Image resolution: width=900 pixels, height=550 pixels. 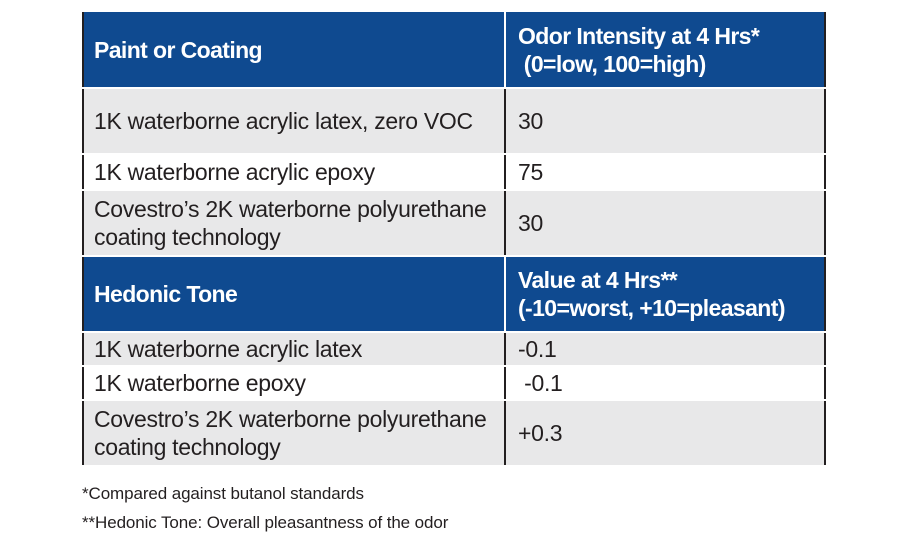 I want to click on table-row: 1K waterborne acrylic latex -0.1, so click(x=454, y=349).